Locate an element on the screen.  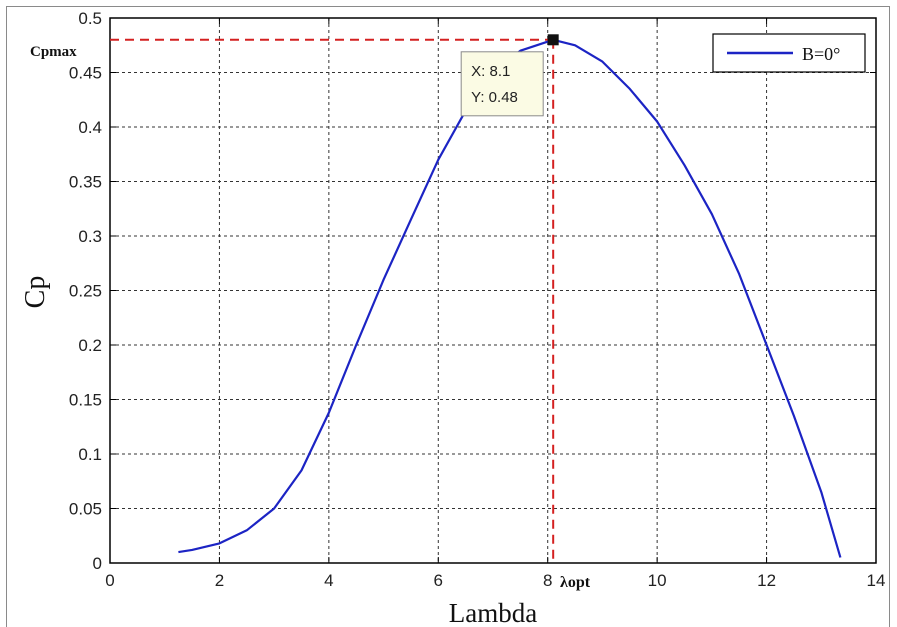
lambda-opt-label: λopt is located at coordinates (575, 582).